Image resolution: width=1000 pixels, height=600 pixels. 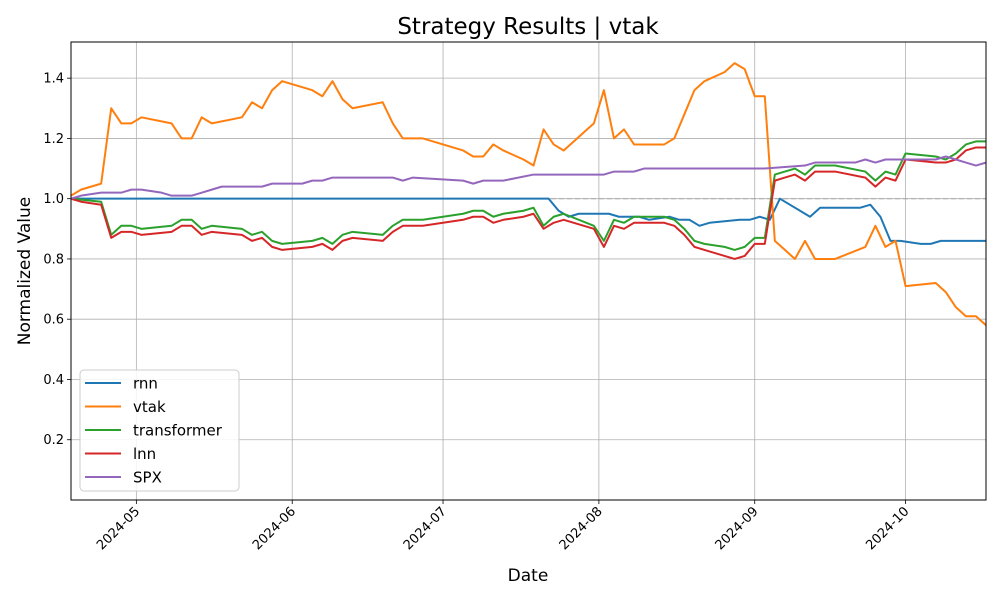 I want to click on y-tick-label: 0.8, so click(x=53, y=259).